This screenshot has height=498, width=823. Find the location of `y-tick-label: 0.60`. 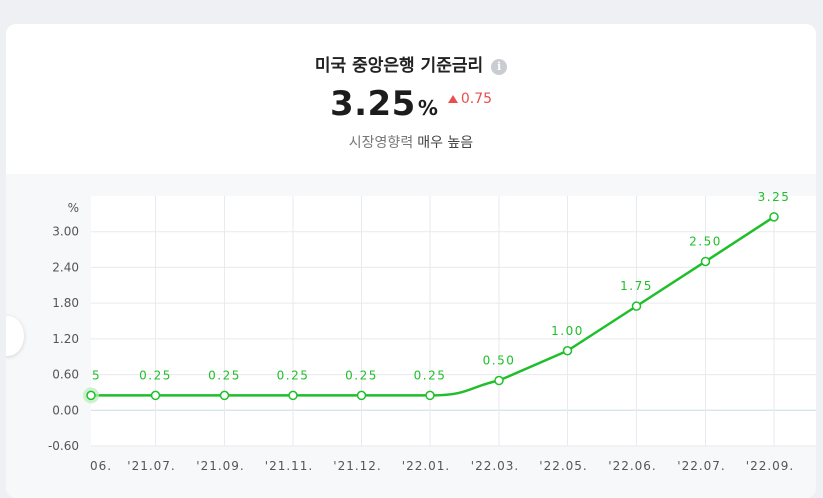

y-tick-label: 0.60 is located at coordinates (65, 375).